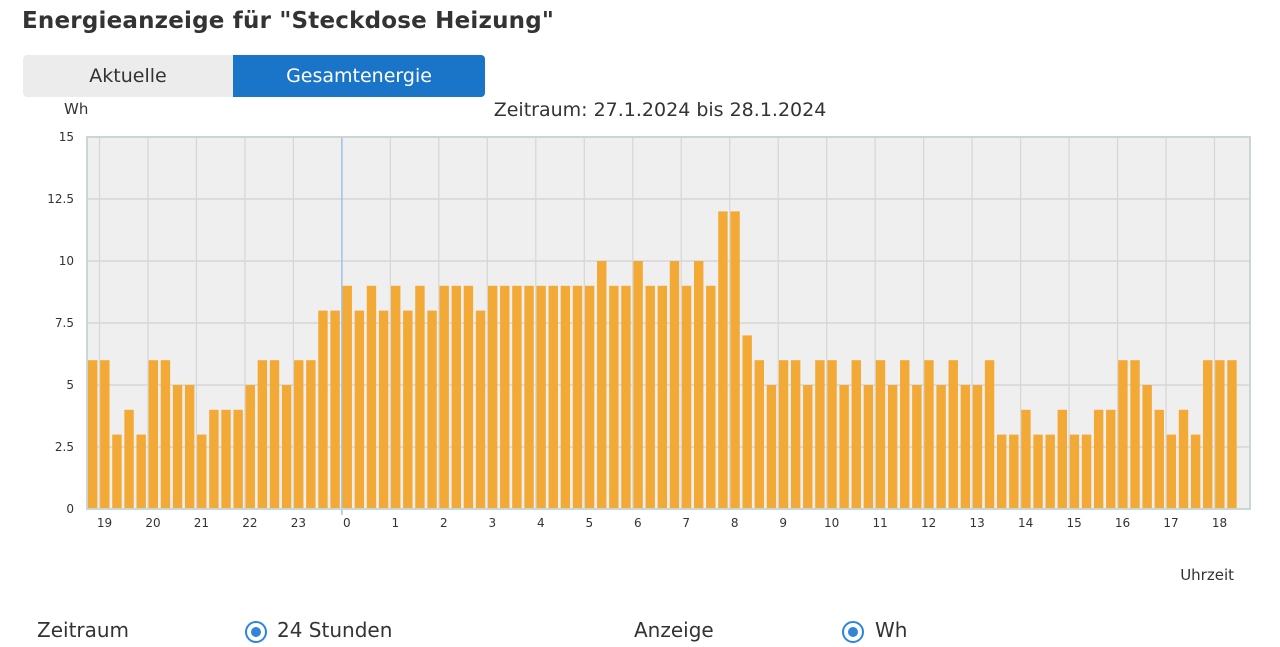  What do you see at coordinates (359, 76) in the screenshot?
I see `tab-gesamtenergie: Gesamtenergie (kWh)` at bounding box center [359, 76].